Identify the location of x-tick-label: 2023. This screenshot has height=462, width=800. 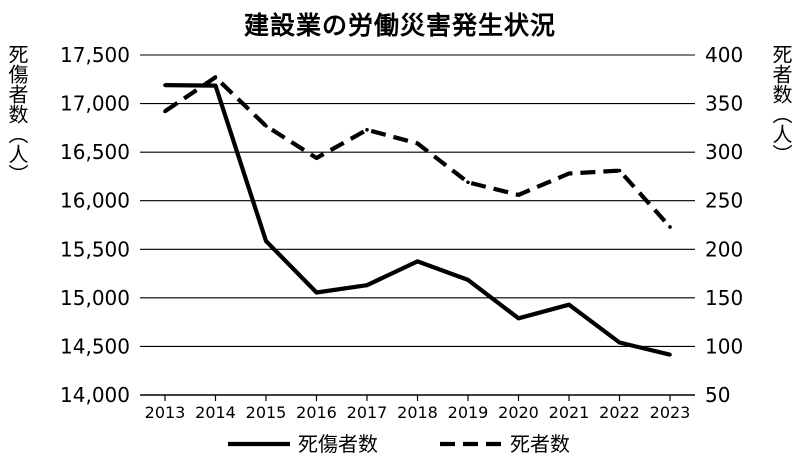
(670, 412).